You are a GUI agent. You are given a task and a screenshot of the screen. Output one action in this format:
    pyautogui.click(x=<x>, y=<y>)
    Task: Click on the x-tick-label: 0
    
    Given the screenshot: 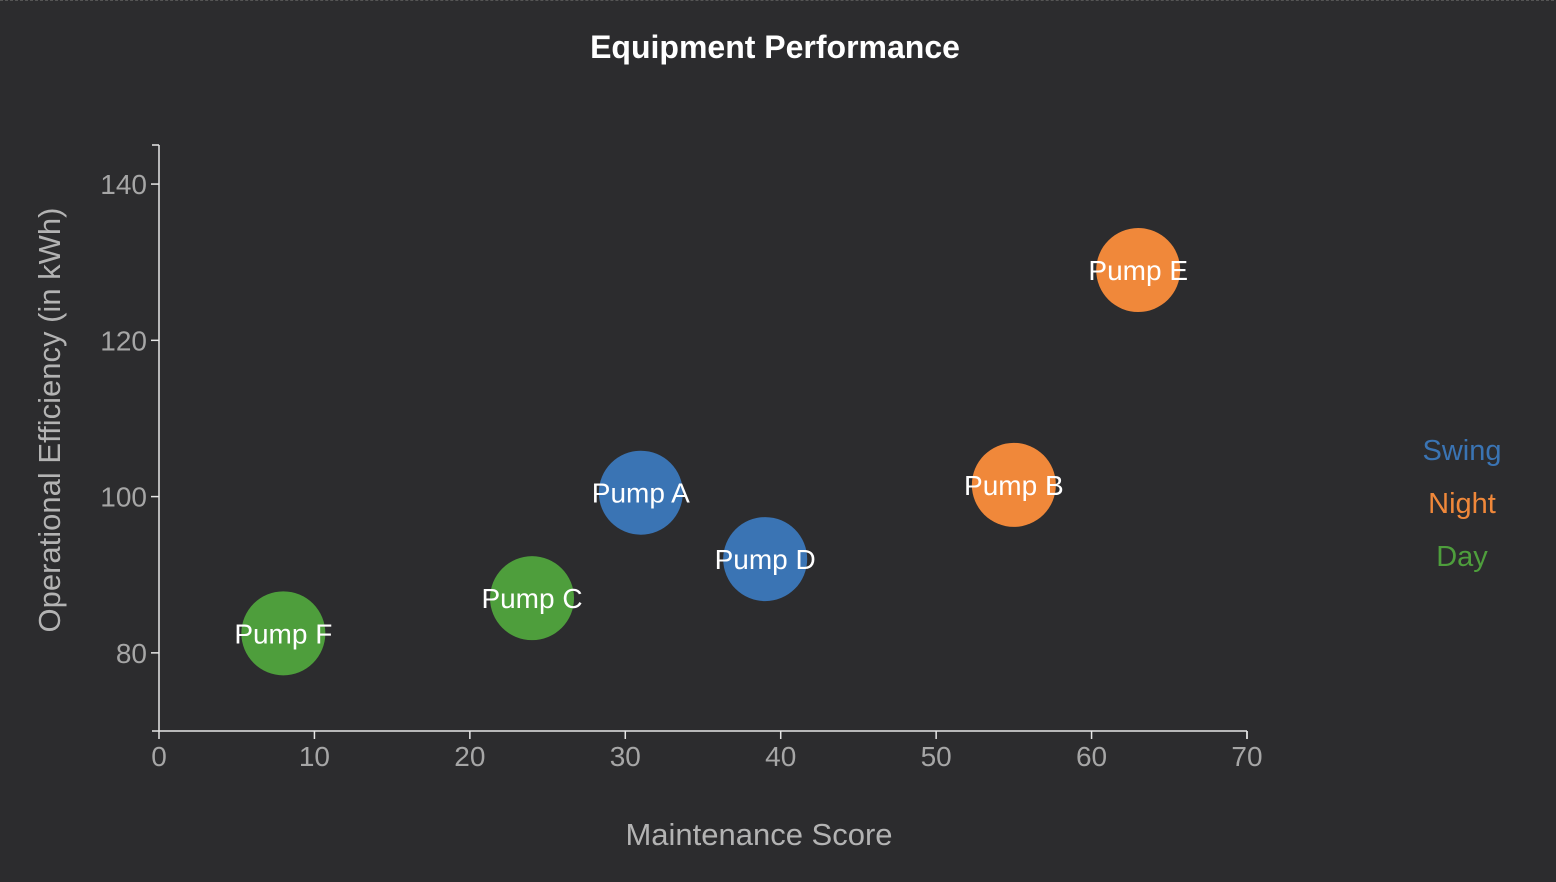 What is the action you would take?
    pyautogui.click(x=159, y=756)
    